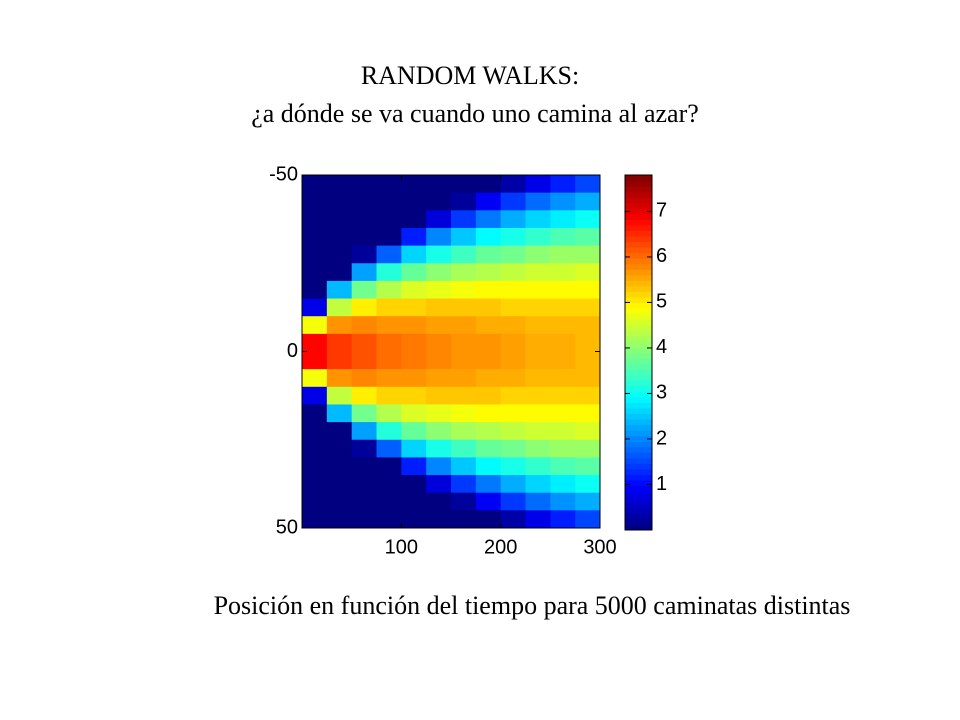  Describe the element at coordinates (661, 211) in the screenshot. I see `colorbar-tick-label: 7` at that location.